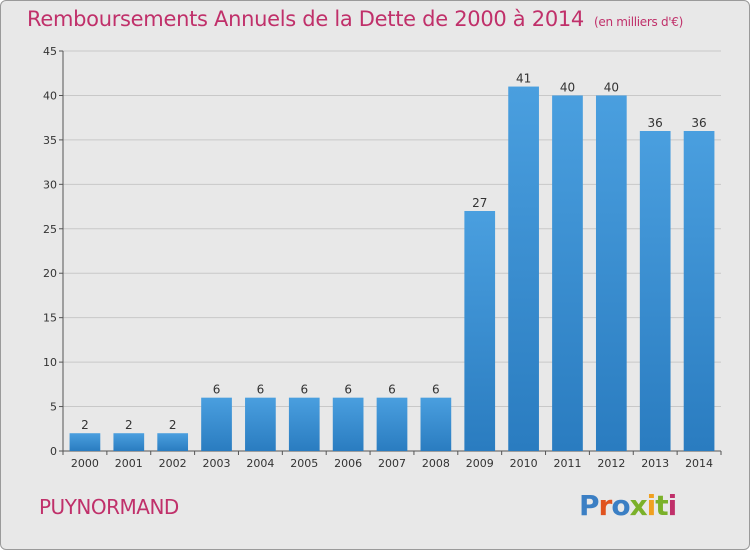 This screenshot has width=750, height=550. I want to click on bar-2007, so click(392, 424).